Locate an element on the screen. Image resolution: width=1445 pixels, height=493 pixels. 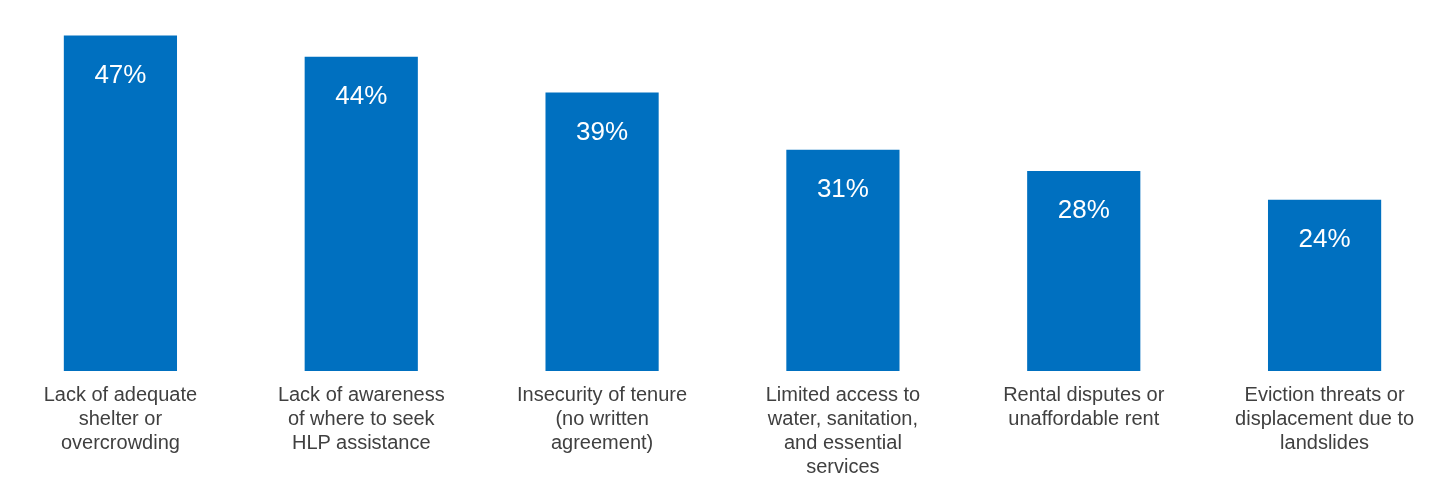
data-label: 28% is located at coordinates (1083, 209).